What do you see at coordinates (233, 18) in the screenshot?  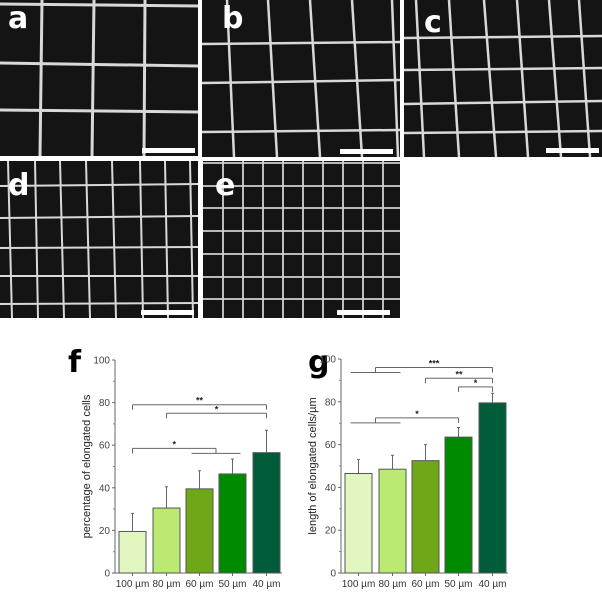 I see `panel-label: b` at bounding box center [233, 18].